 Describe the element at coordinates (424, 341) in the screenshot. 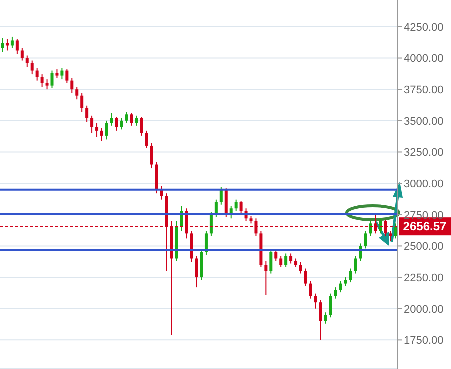

I see `y-tick-label: 1750.00` at that location.